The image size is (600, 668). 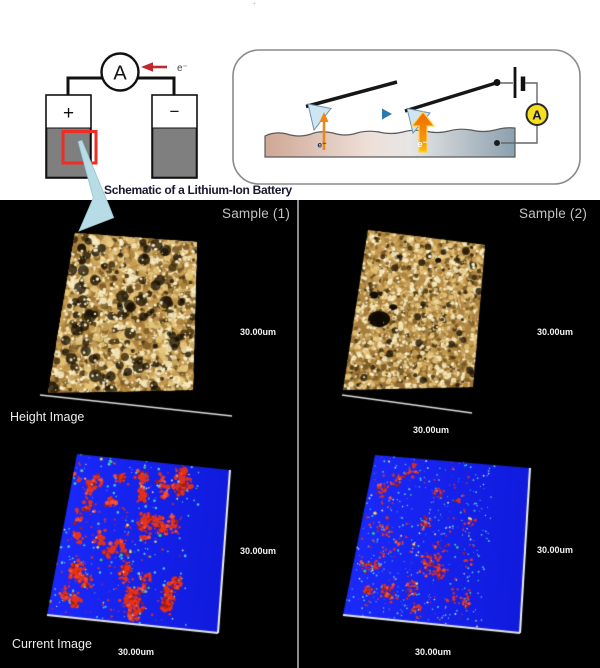 I want to click on negative-electrode, so click(x=174, y=136).